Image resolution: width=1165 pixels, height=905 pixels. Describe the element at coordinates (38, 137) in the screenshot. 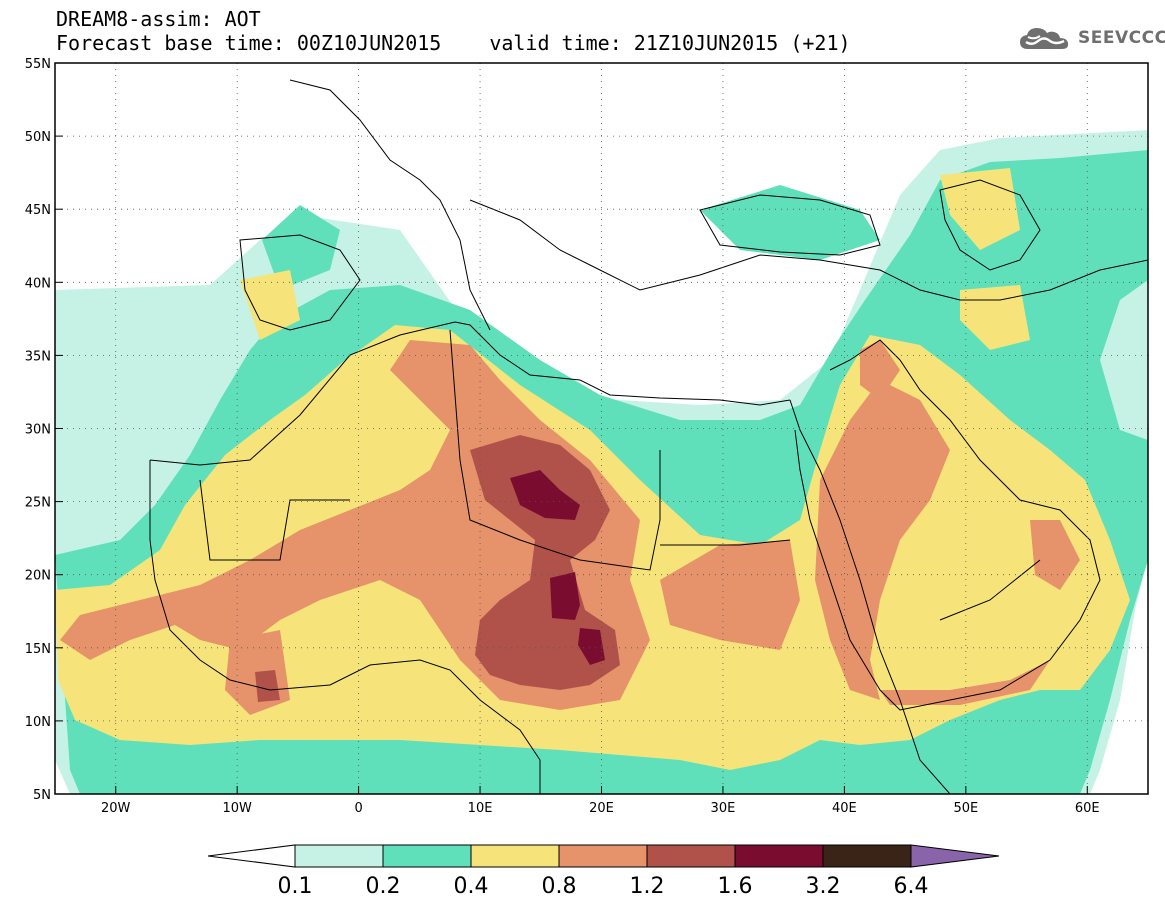

I see `lat-tick-label: 50N` at that location.